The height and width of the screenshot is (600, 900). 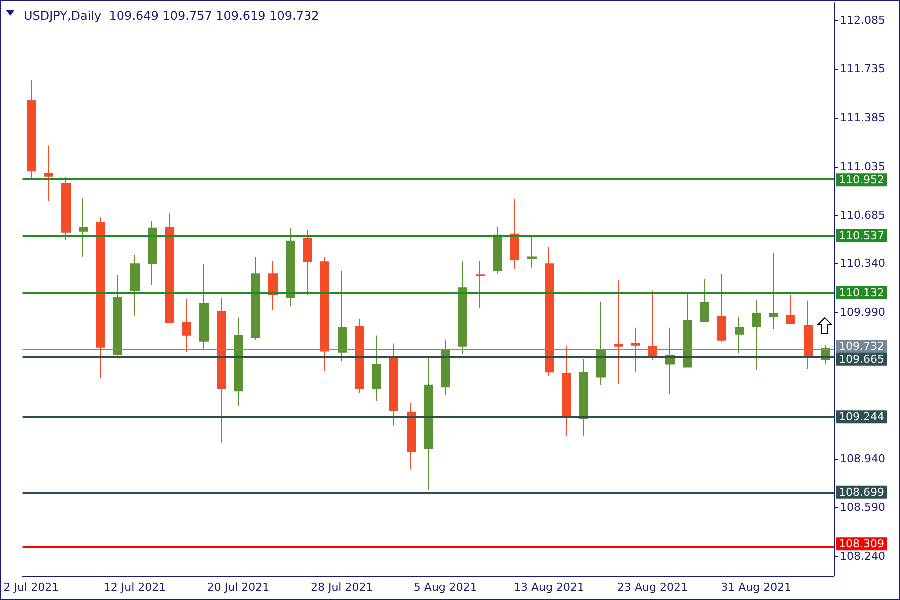 I want to click on y-tick-label: 111.735, so click(x=863, y=69).